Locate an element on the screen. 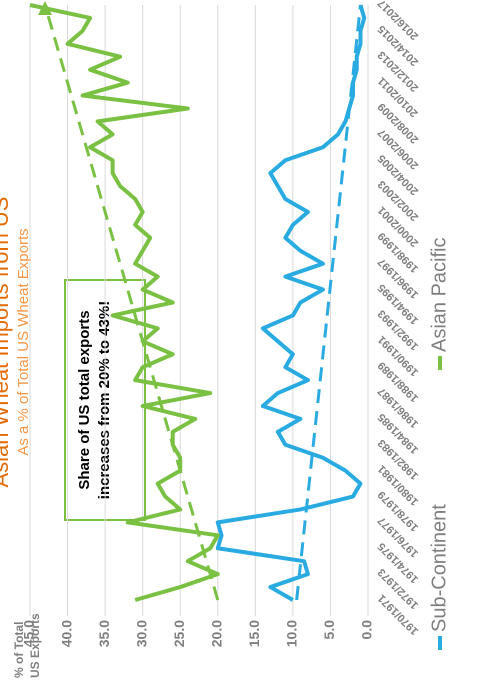  y-tick-label: 15.0 is located at coordinates (254, 633).